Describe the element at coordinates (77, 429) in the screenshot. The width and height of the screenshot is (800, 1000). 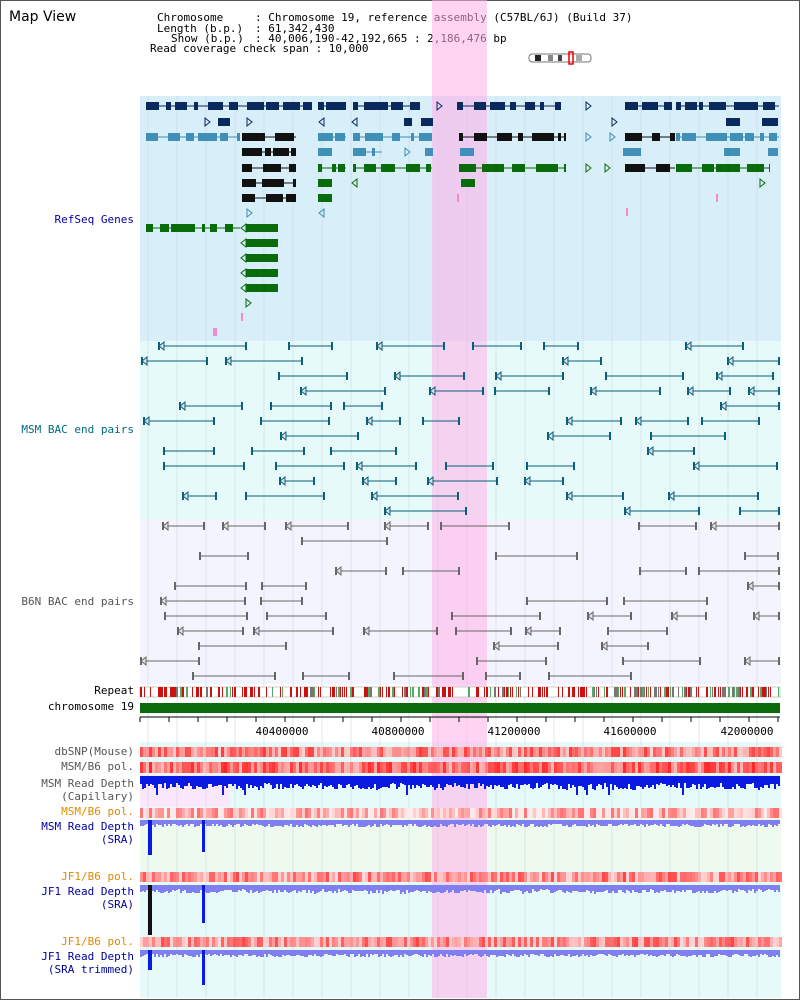
I see `track-label-msm-bac: MSM BAC end pairs` at that location.